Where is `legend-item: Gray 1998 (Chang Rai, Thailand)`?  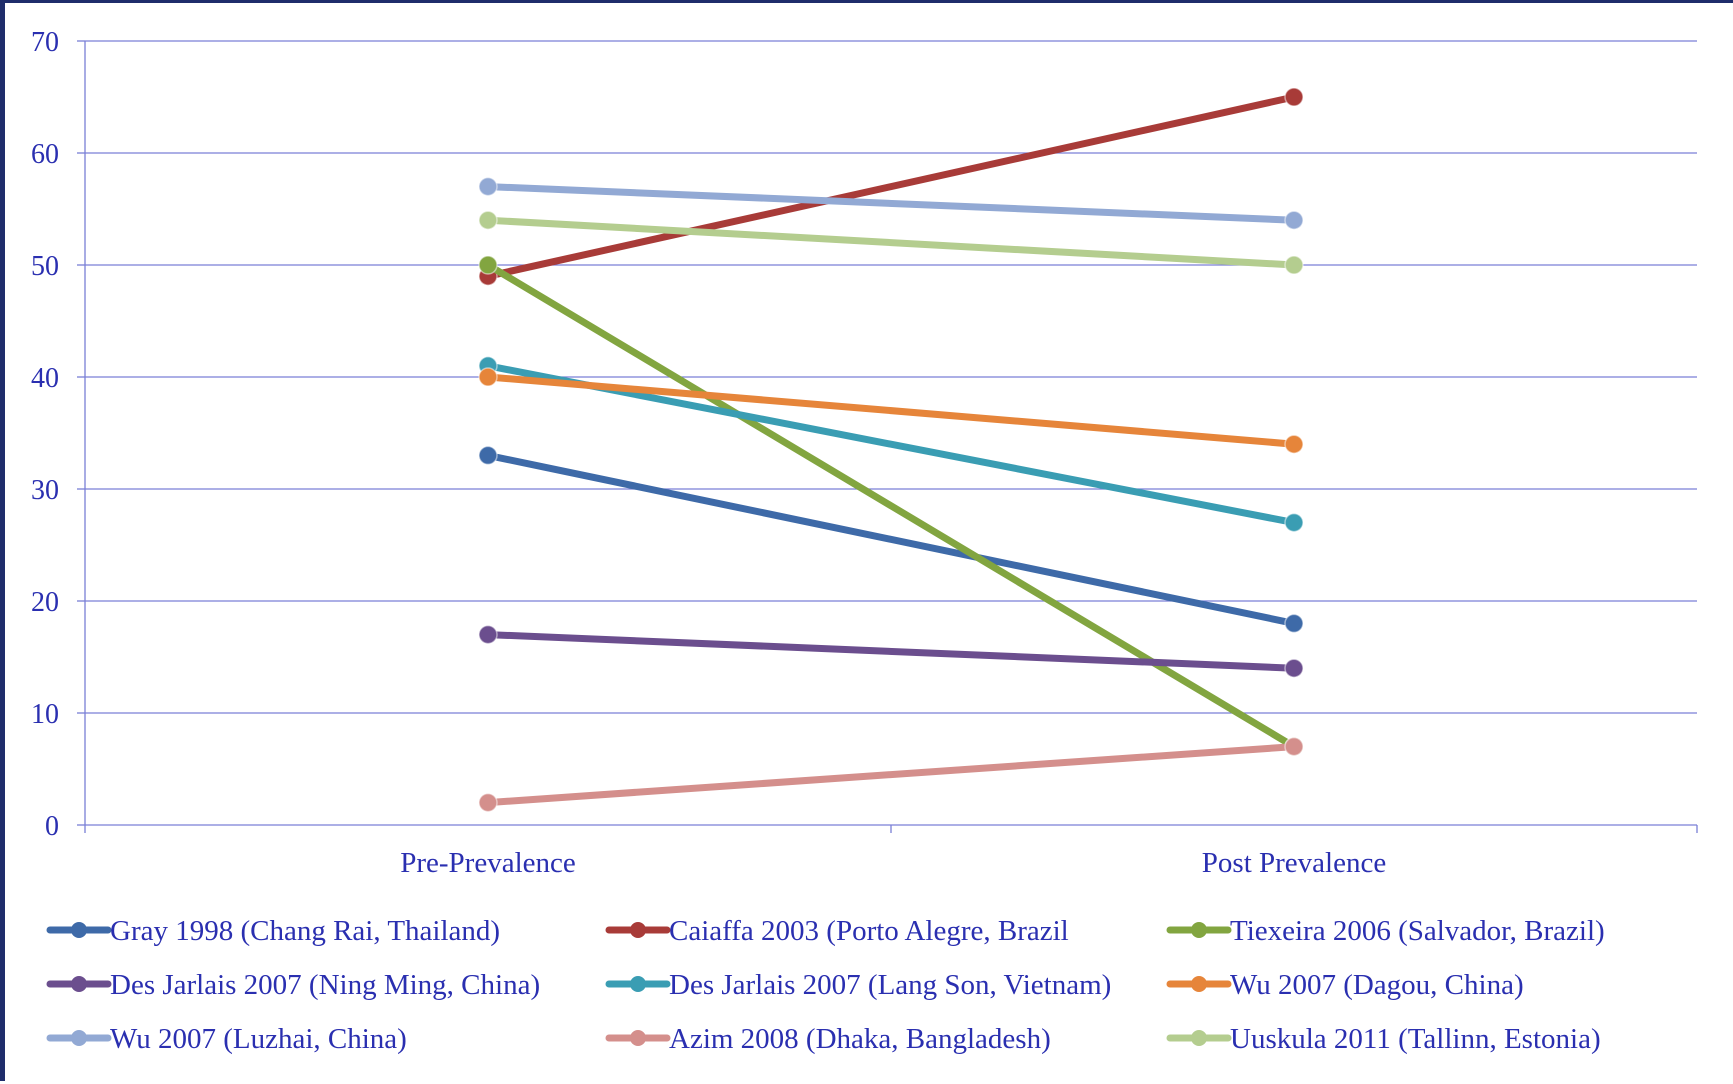 legend-item: Gray 1998 (Chang Rai, Thailand) is located at coordinates (273, 931).